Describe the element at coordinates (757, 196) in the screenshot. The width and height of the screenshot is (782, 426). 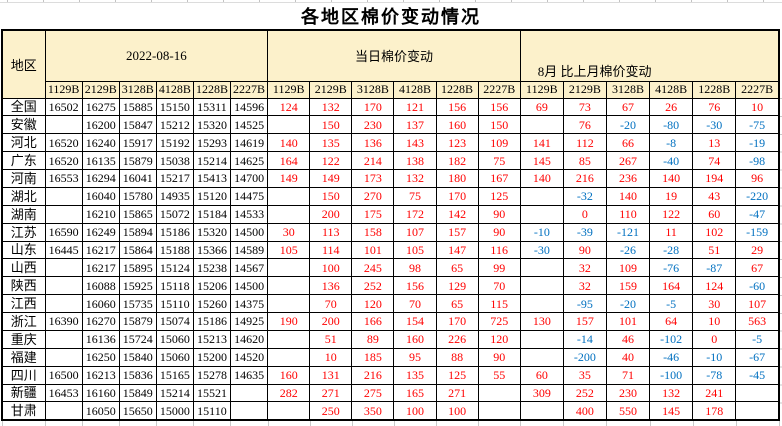
I see `monthly-change-cell: -220` at that location.